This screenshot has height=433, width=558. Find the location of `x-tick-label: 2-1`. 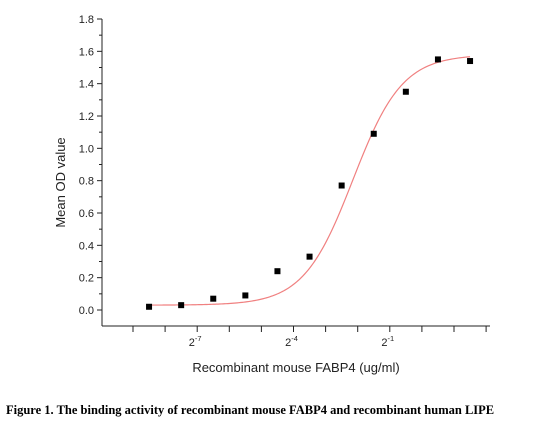

x-tick-label: 2-1 is located at coordinates (387, 341).